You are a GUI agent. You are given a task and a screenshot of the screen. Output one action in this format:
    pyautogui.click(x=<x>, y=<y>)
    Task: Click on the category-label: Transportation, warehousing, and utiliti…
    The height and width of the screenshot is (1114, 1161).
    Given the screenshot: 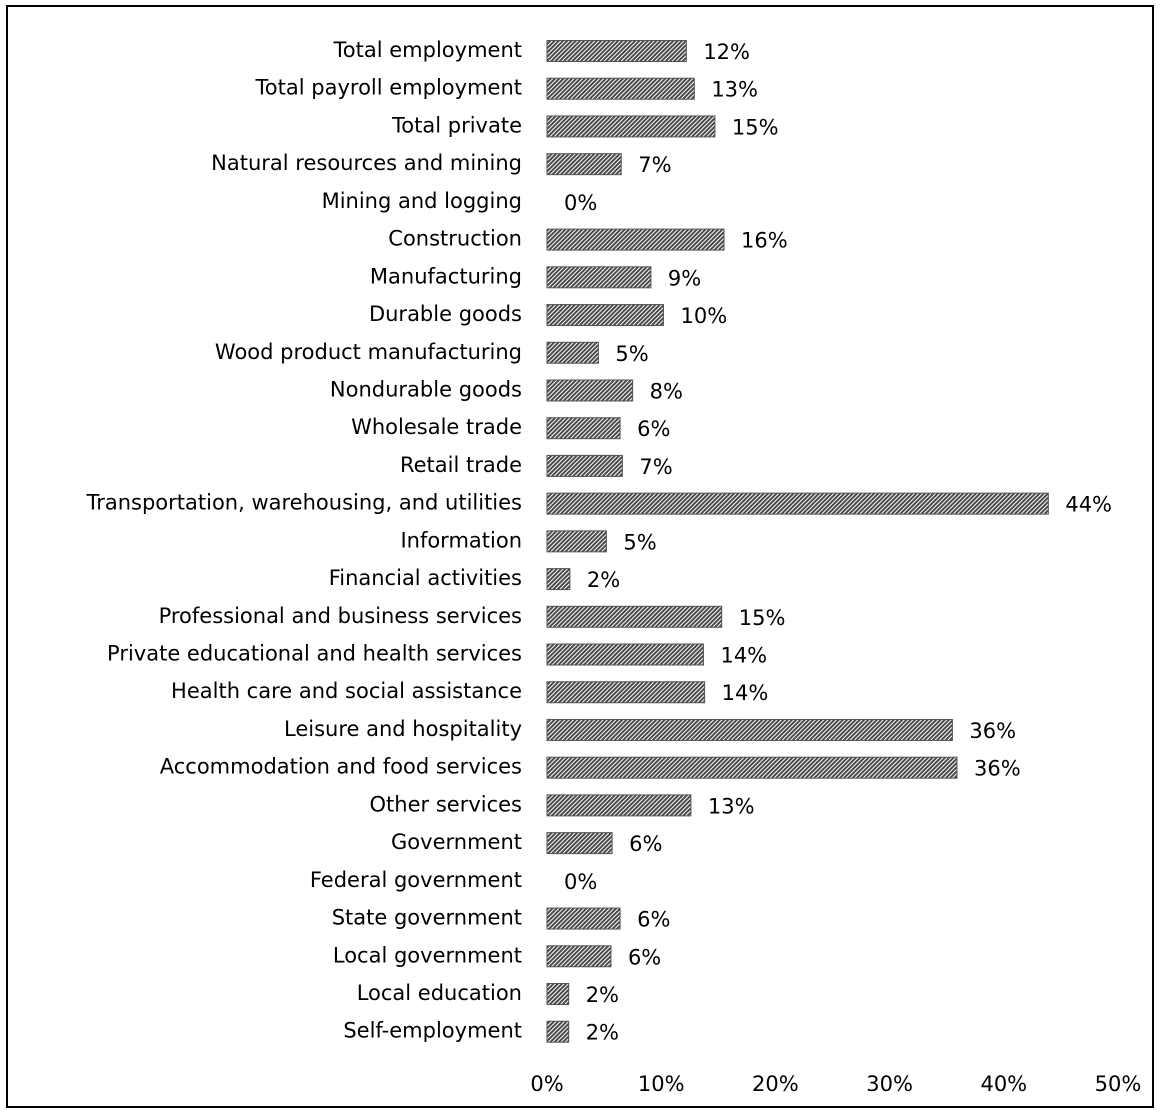 What is the action you would take?
    pyautogui.click(x=303, y=503)
    